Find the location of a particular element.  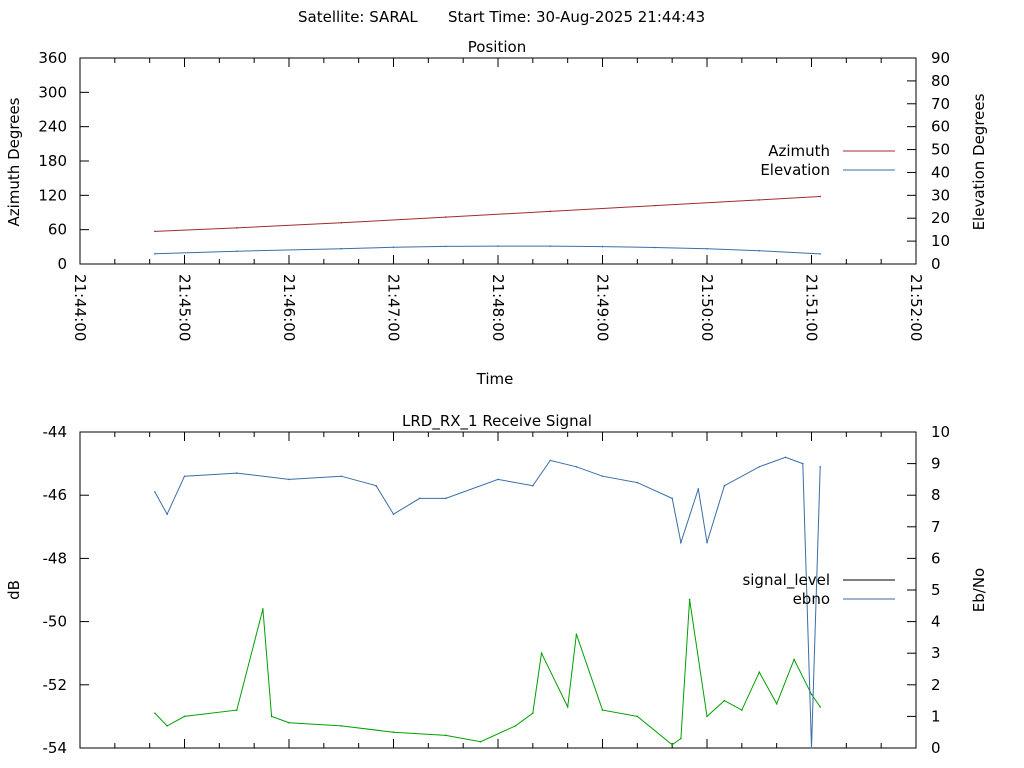

y-tick-label: 240 is located at coordinates (52, 127).